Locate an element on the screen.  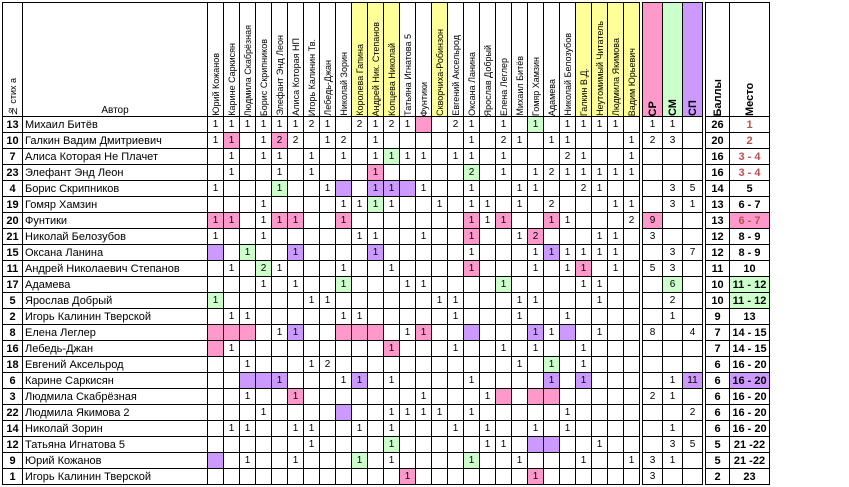
judge-name: Татьяна Игнатова 5 is located at coordinates (407, 75).